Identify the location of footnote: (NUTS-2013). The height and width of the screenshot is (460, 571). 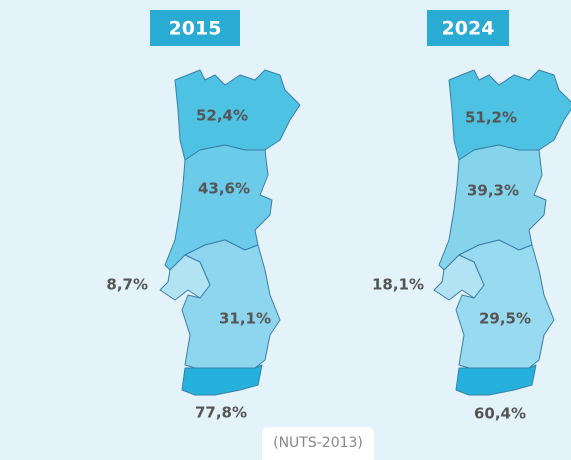
(318, 443).